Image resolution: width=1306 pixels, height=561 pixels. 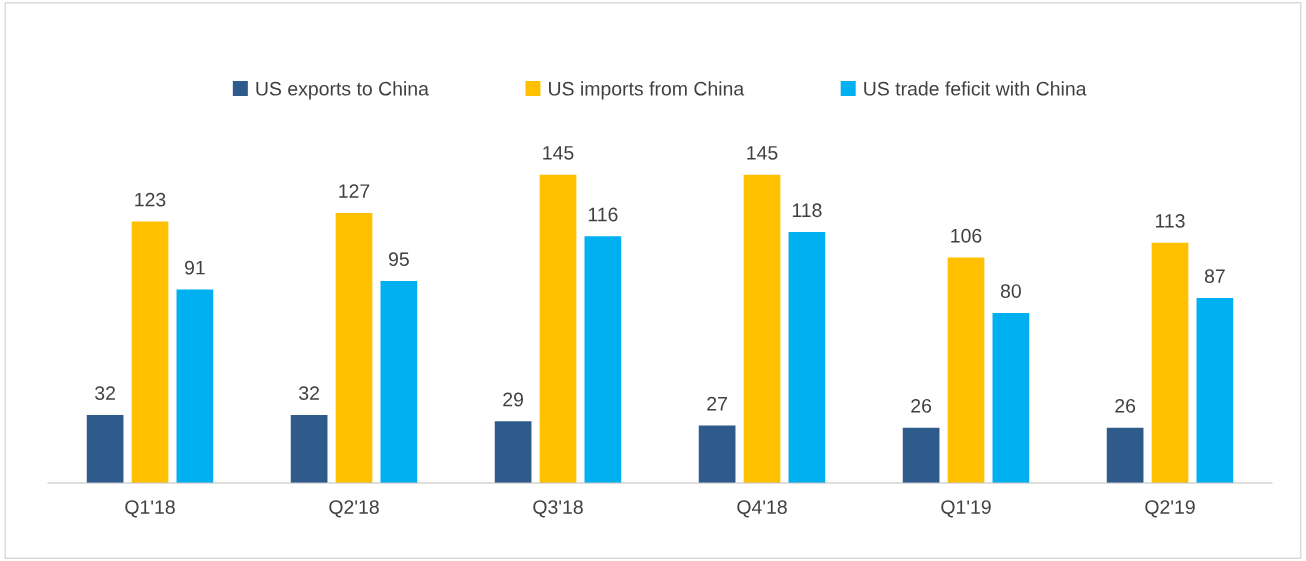 What do you see at coordinates (513, 399) in the screenshot?
I see `data-label: 29` at bounding box center [513, 399].